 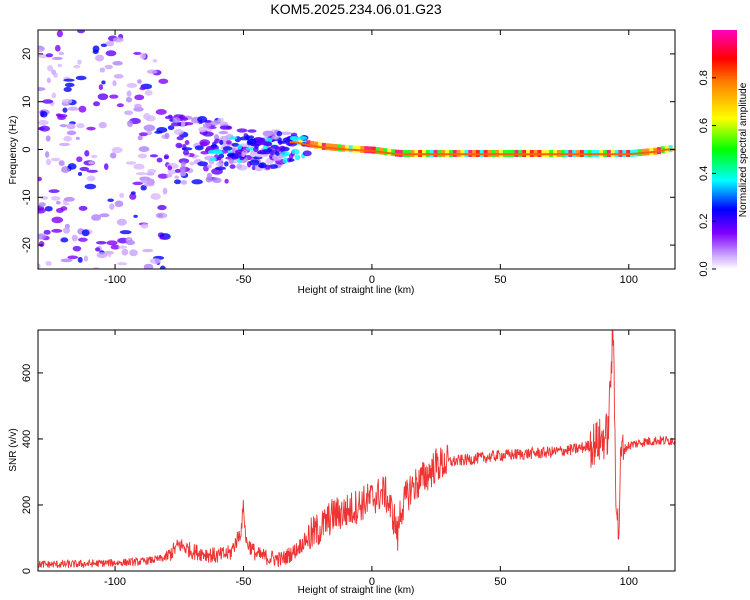 What do you see at coordinates (372, 280) in the screenshot?
I see `x-tick-label: 0` at bounding box center [372, 280].